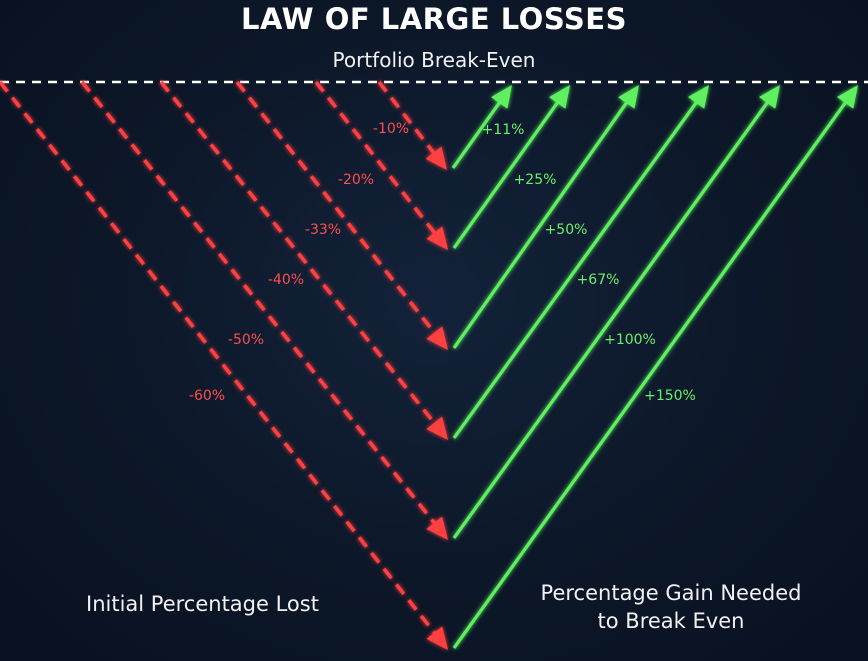  I want to click on loss-percent-label: -20%, so click(356, 180).